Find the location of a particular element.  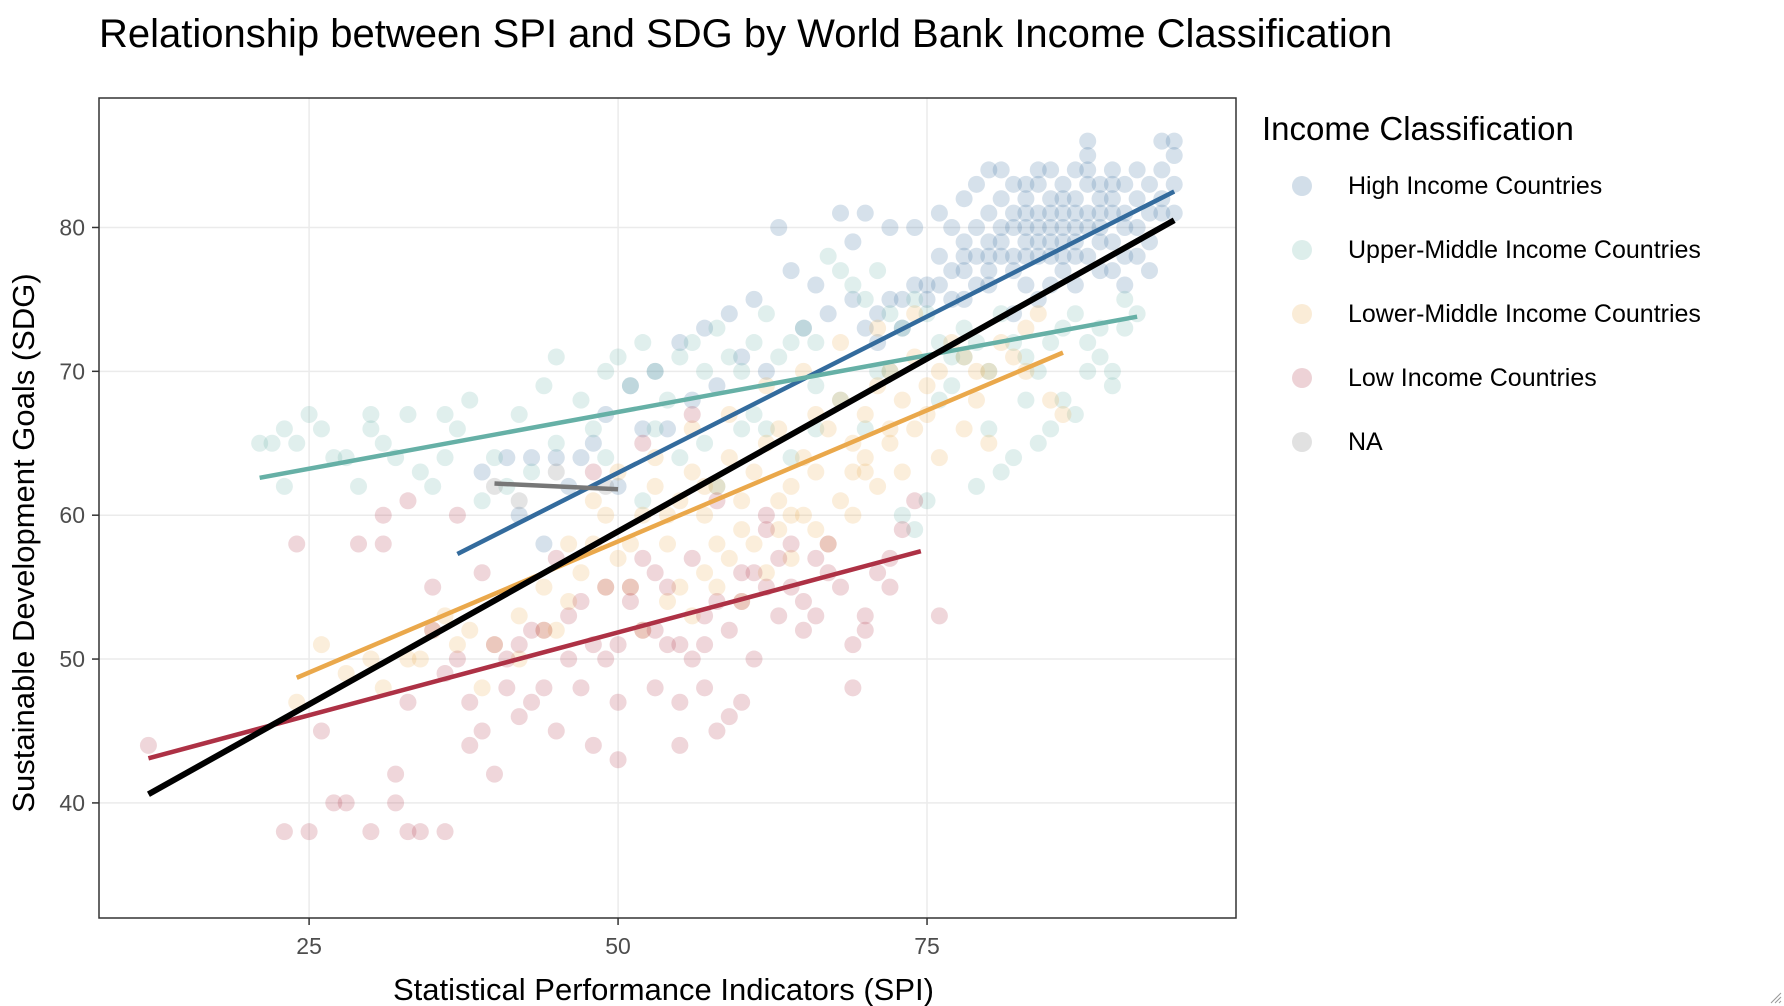

x-tick-label: 25 is located at coordinates (309, 946).